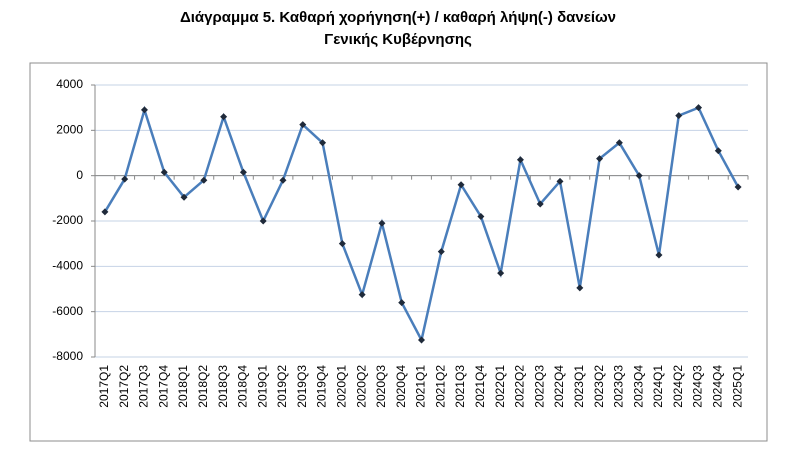 This screenshot has height=471, width=797. Describe the element at coordinates (342, 386) in the screenshot. I see `x-tick-label: 2020Q1` at that location.